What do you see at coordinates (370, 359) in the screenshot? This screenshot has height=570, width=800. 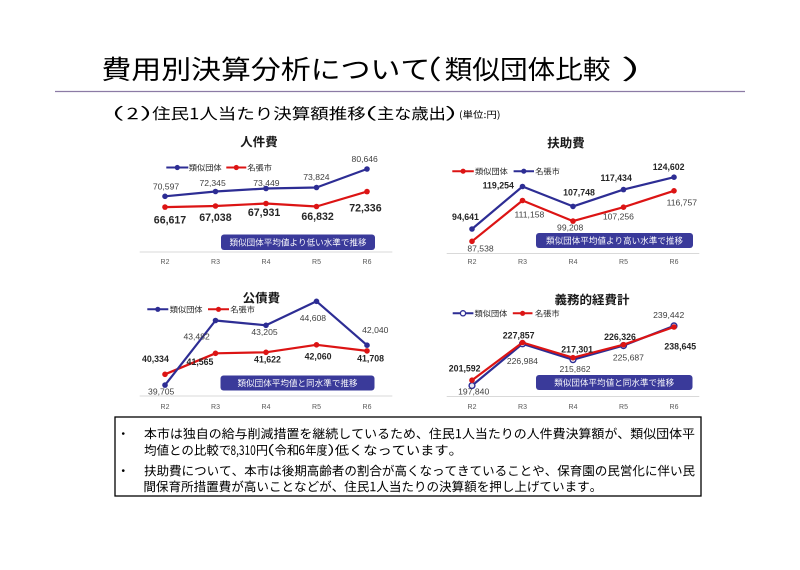 I see `svg-text: 41,708` at bounding box center [370, 359].